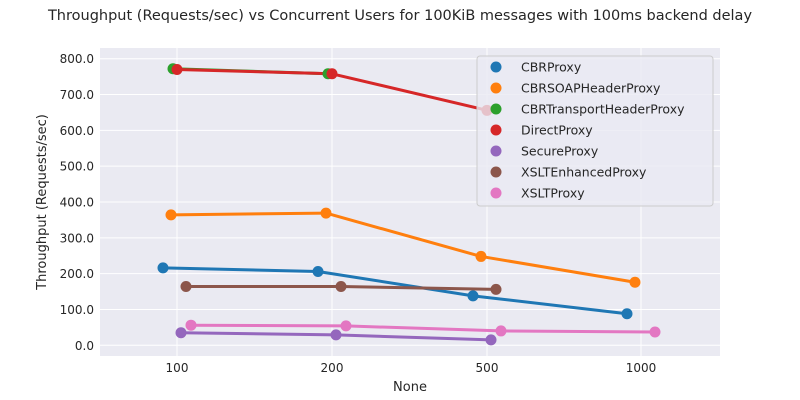  What do you see at coordinates (591, 88) in the screenshot?
I see `legend-label: CBRSOAPHeaderProxy` at bounding box center [591, 88].